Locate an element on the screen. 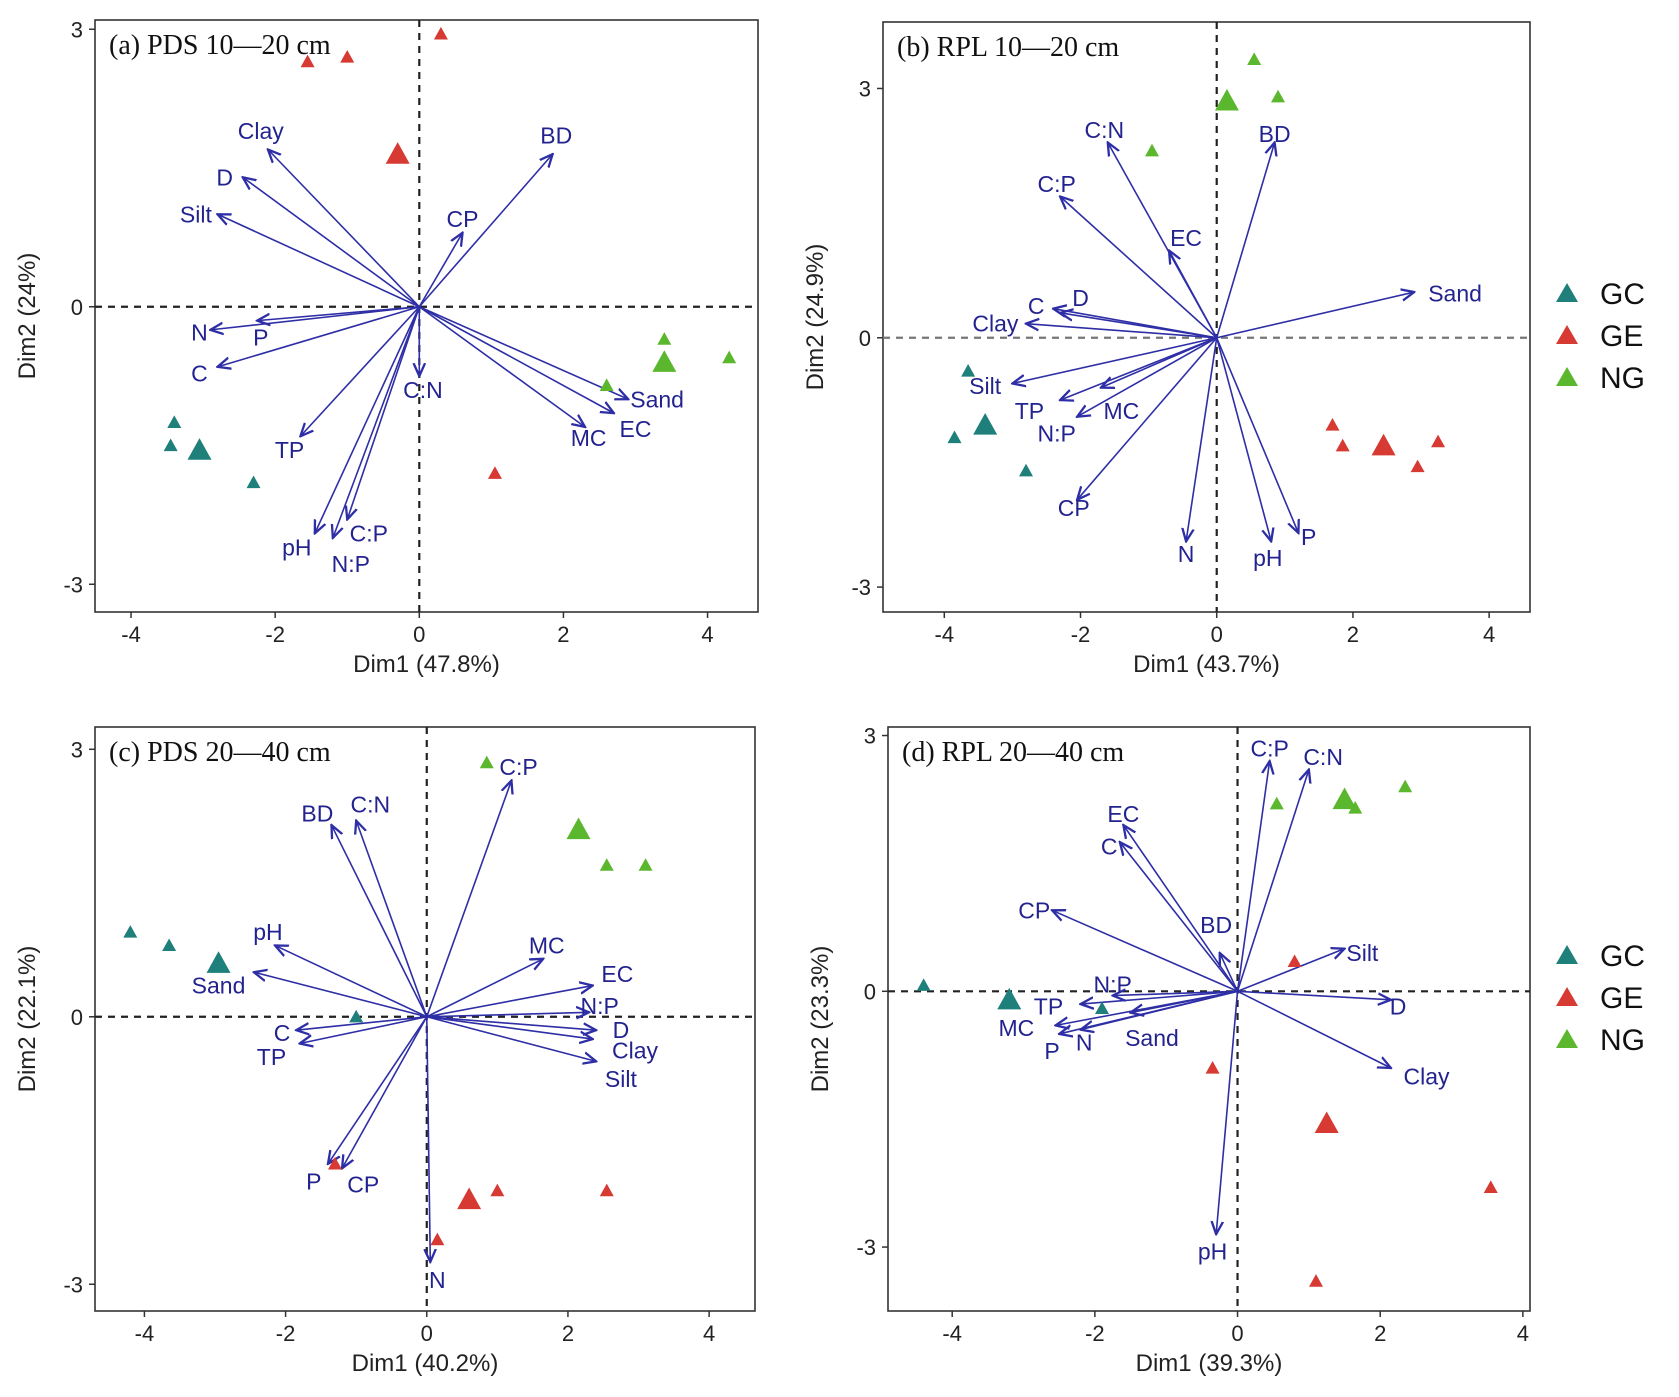 Image resolution: width=1679 pixels, height=1397 pixels. vector-label: EC is located at coordinates (1123, 814).